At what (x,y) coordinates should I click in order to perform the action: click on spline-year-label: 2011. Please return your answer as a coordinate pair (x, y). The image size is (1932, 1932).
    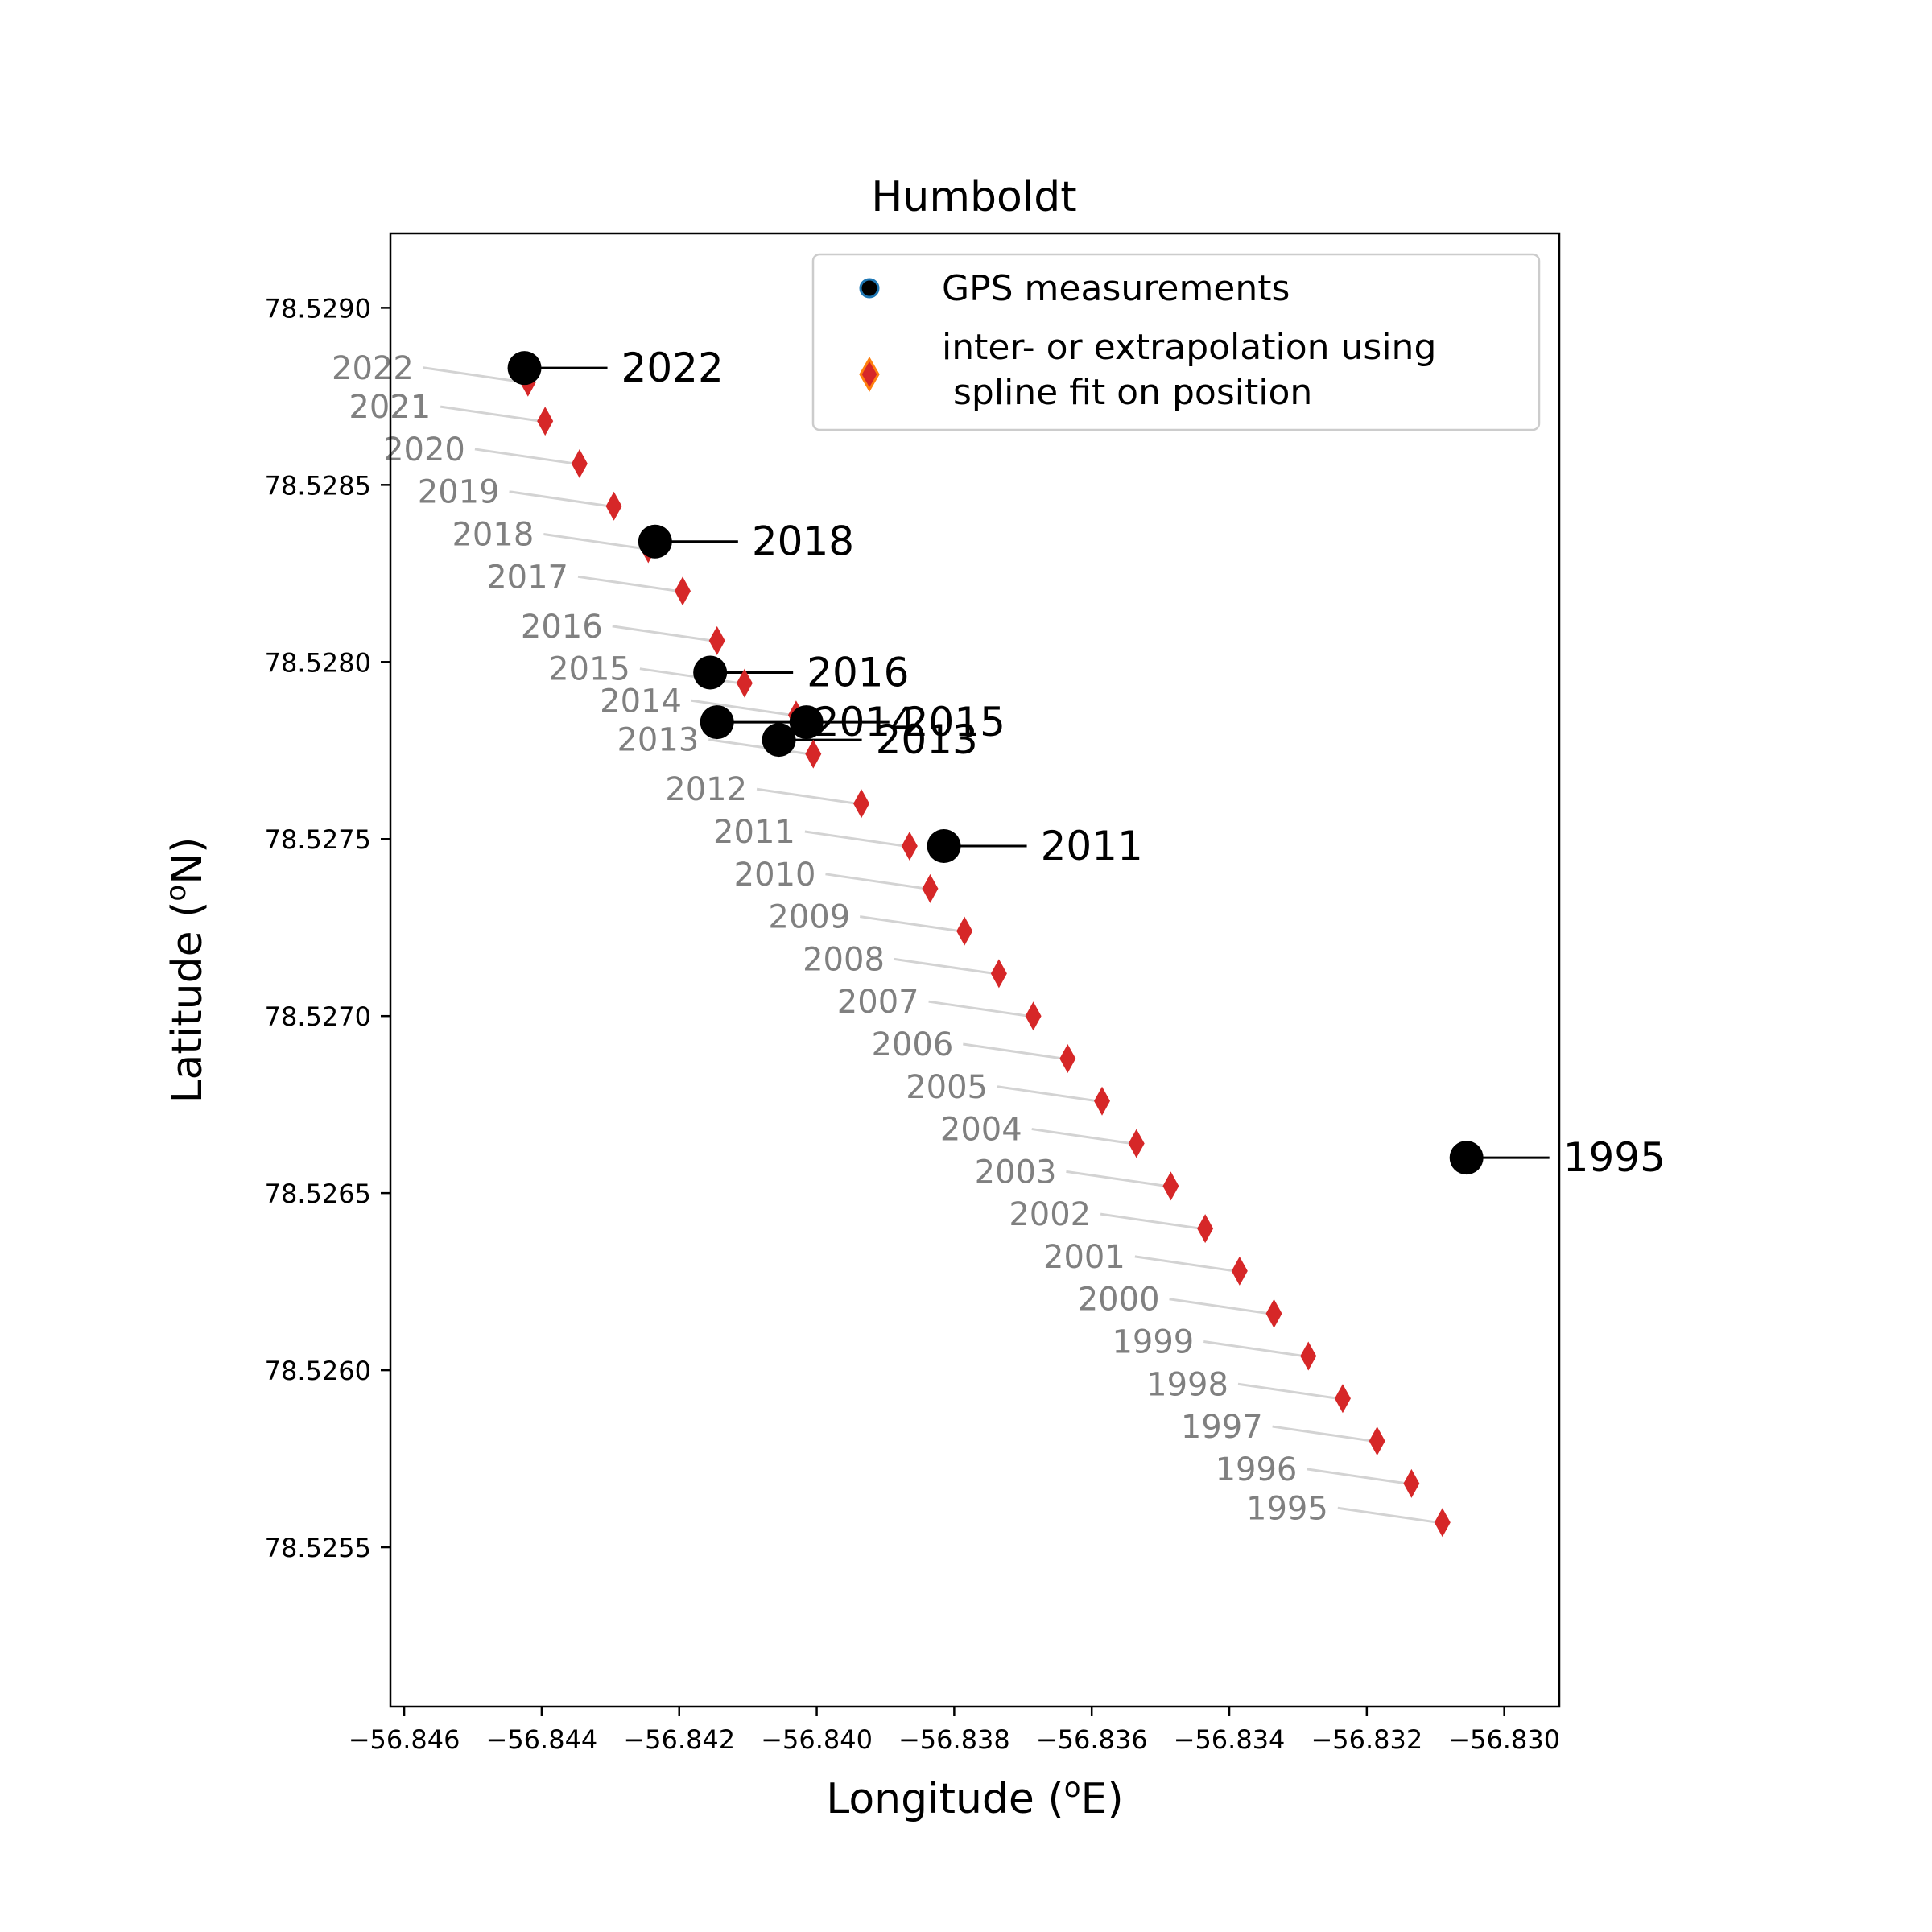
    Looking at the image, I should click on (754, 832).